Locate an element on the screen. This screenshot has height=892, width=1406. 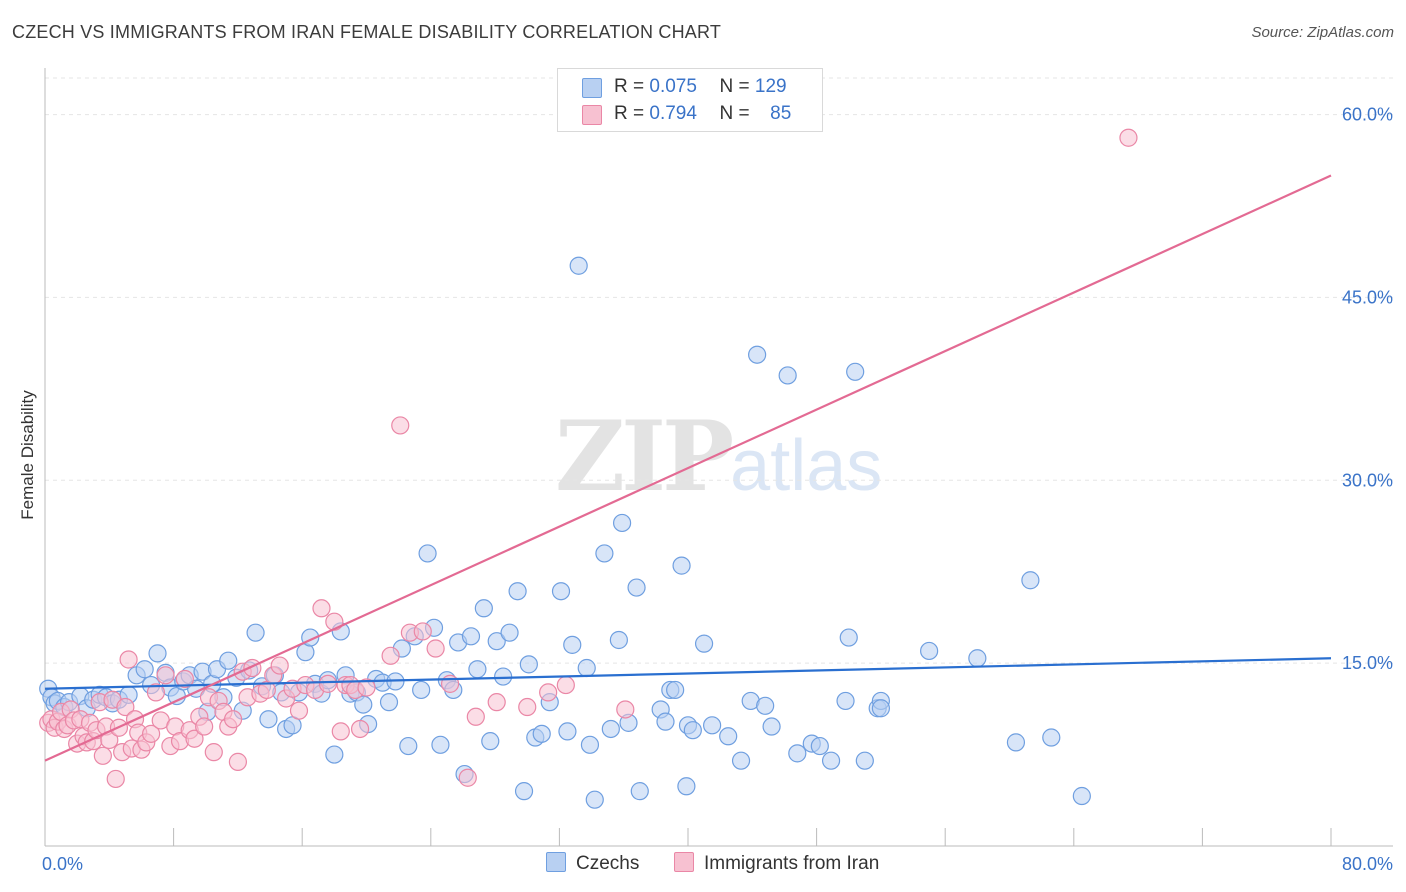
bottom-legend-iran: Immigrants from Iran is located at coordinates (776, 863).